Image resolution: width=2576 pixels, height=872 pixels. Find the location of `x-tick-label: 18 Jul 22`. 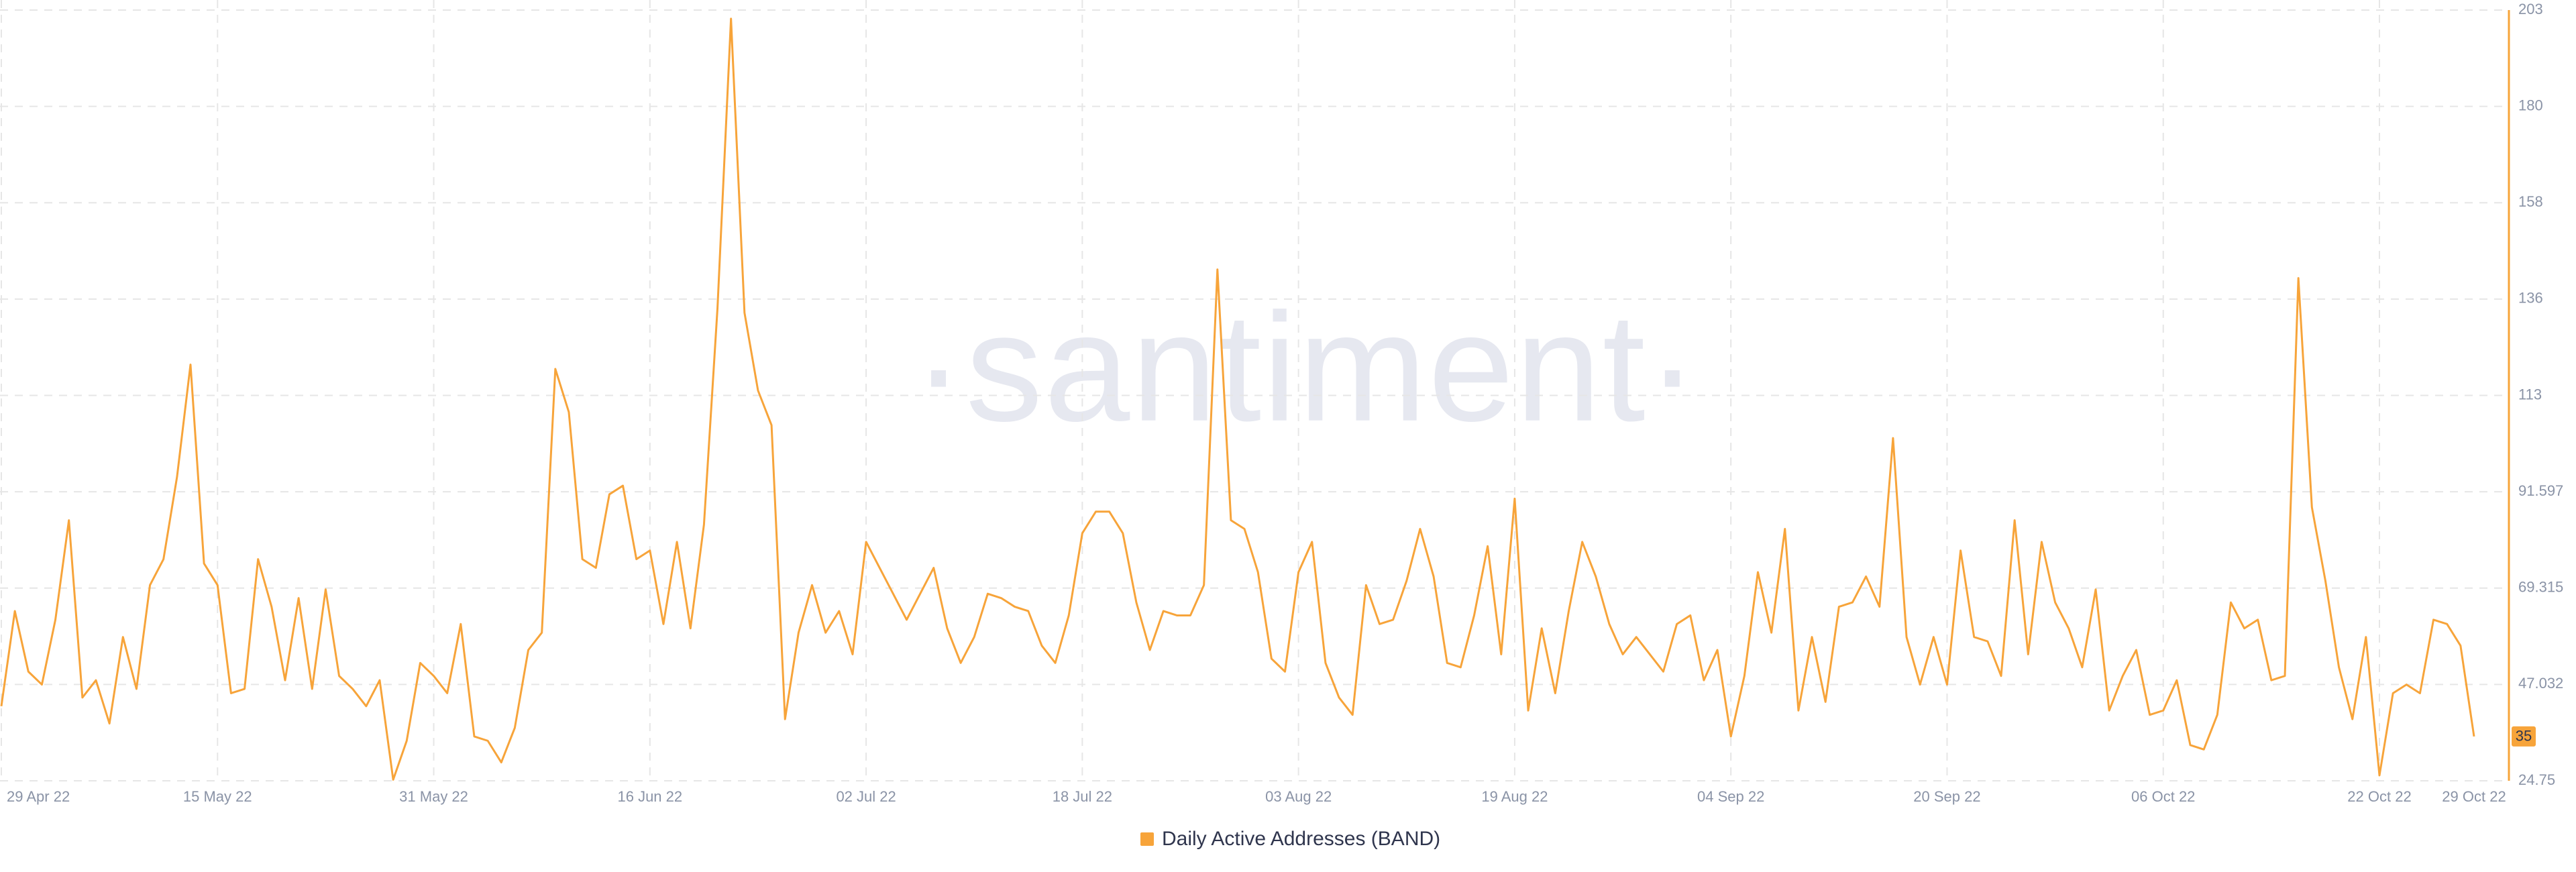

x-tick-label: 18 Jul 22 is located at coordinates (1082, 797).